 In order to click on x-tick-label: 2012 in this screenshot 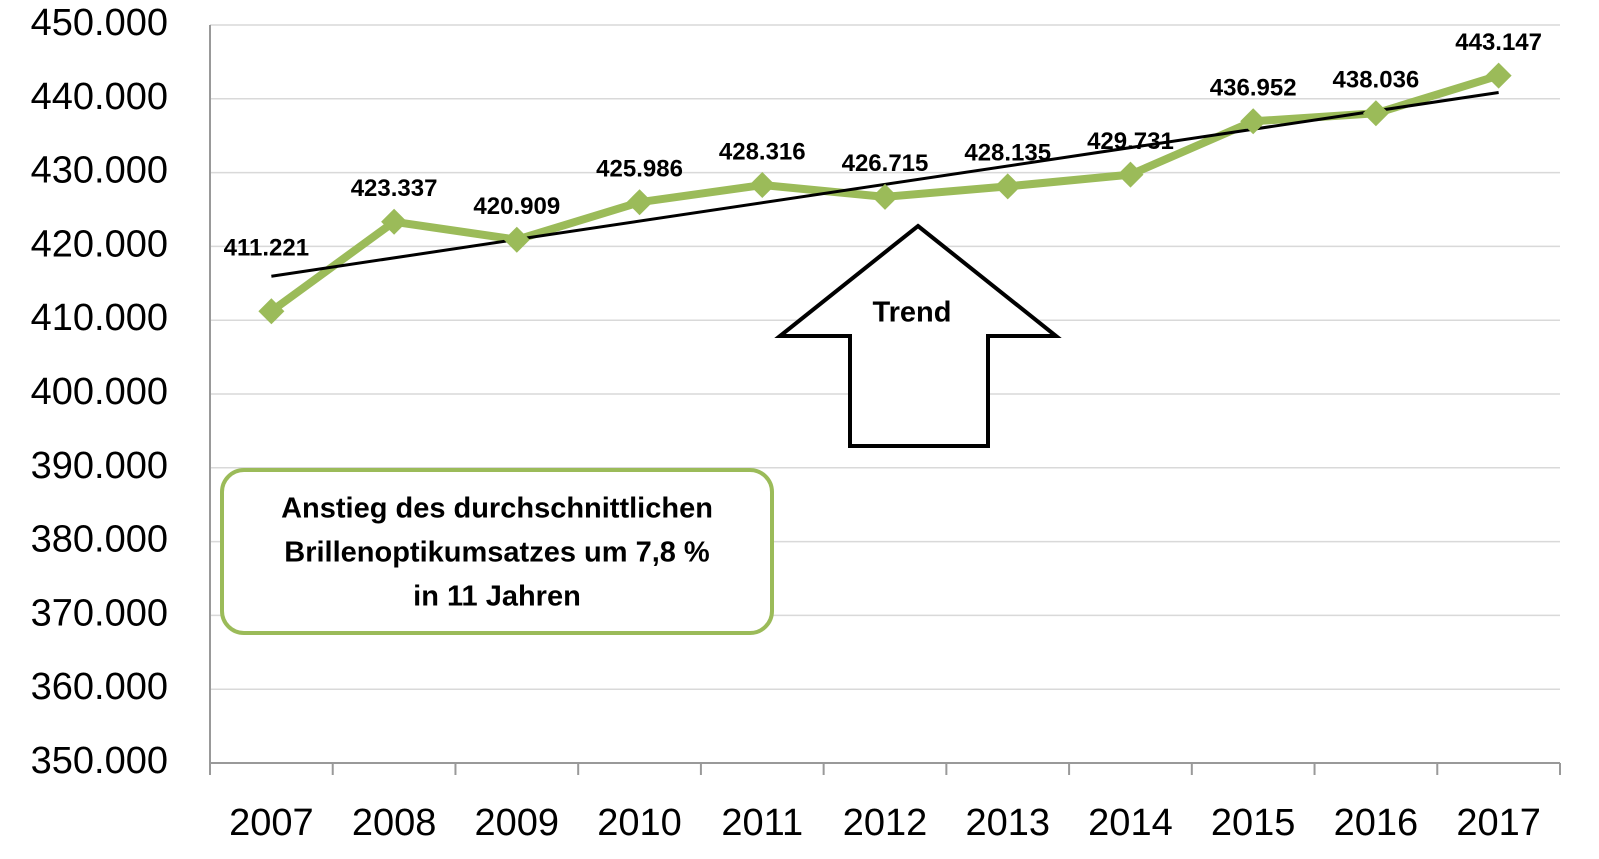, I will do `click(885, 823)`.